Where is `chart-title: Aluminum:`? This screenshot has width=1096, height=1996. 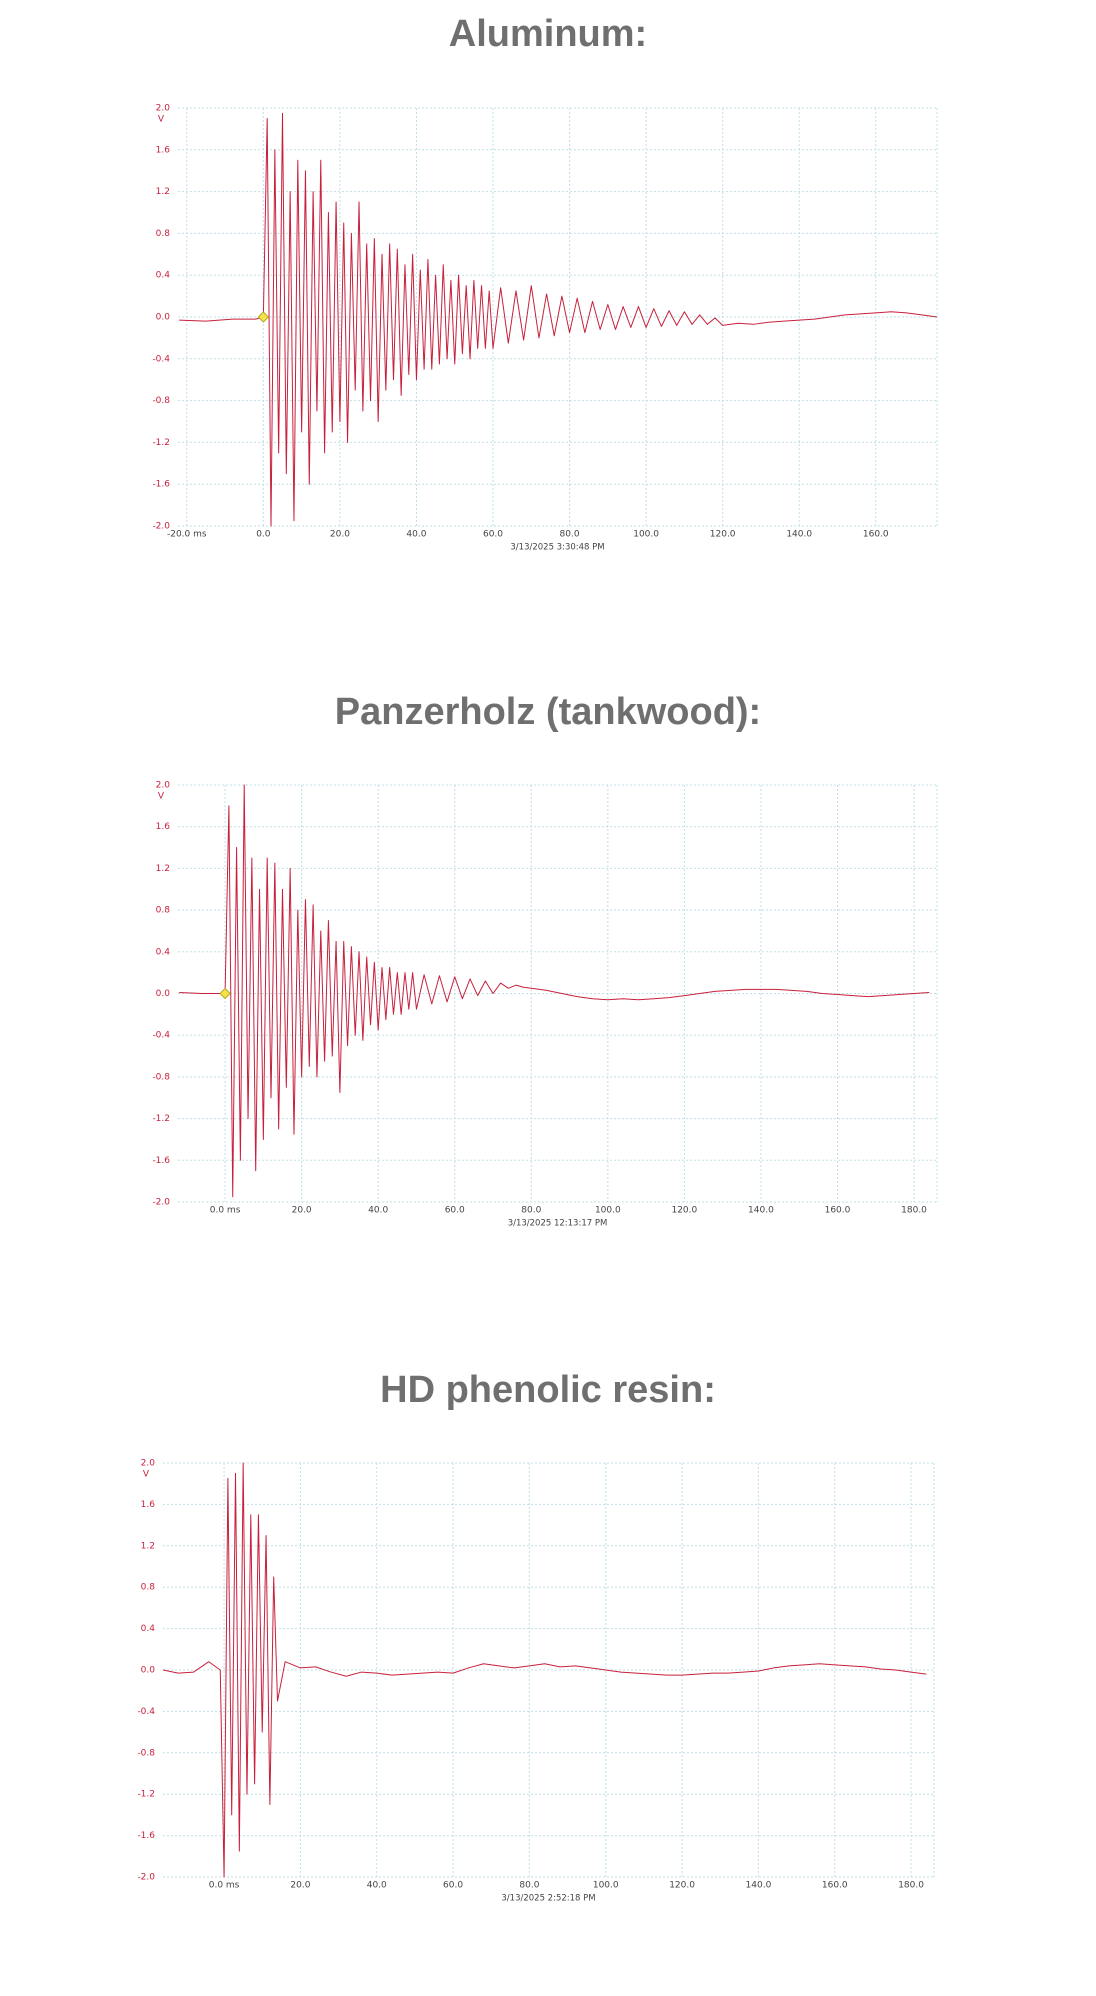
chart-title: Aluminum: is located at coordinates (548, 34).